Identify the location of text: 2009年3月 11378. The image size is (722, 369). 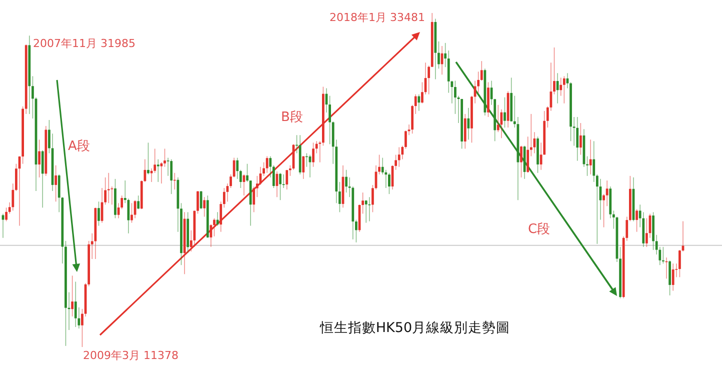
(130, 355).